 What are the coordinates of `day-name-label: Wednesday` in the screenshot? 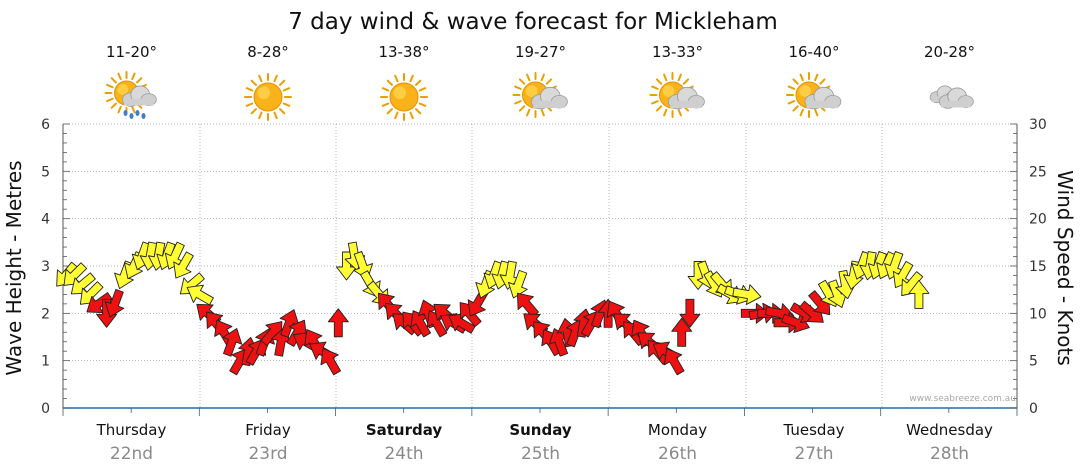 It's located at (949, 430).